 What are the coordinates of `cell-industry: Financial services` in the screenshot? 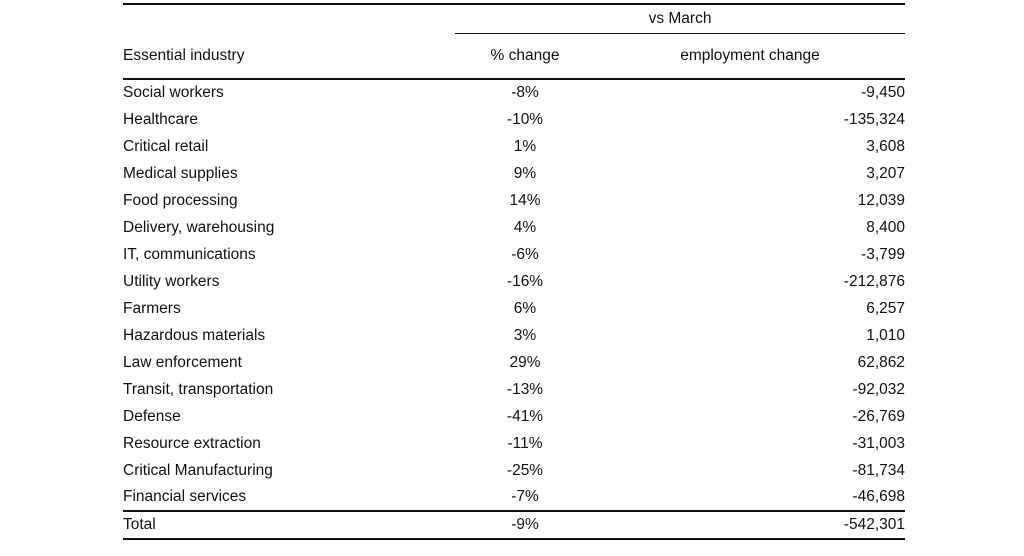 It's located at (185, 497).